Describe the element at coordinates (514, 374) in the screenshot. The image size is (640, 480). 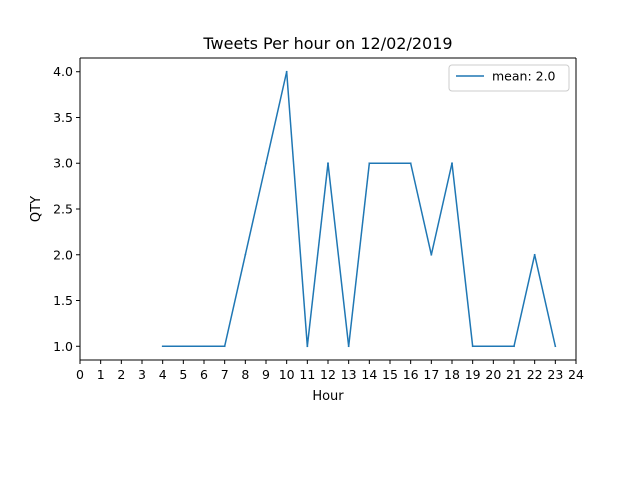
I see `x-tick-label: 21` at that location.